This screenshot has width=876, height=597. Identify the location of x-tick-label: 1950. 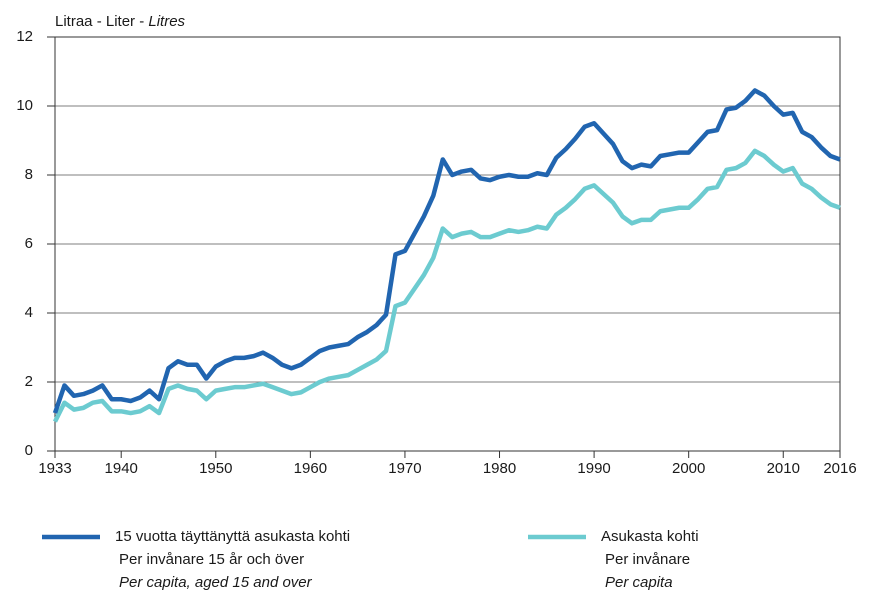
(215, 468).